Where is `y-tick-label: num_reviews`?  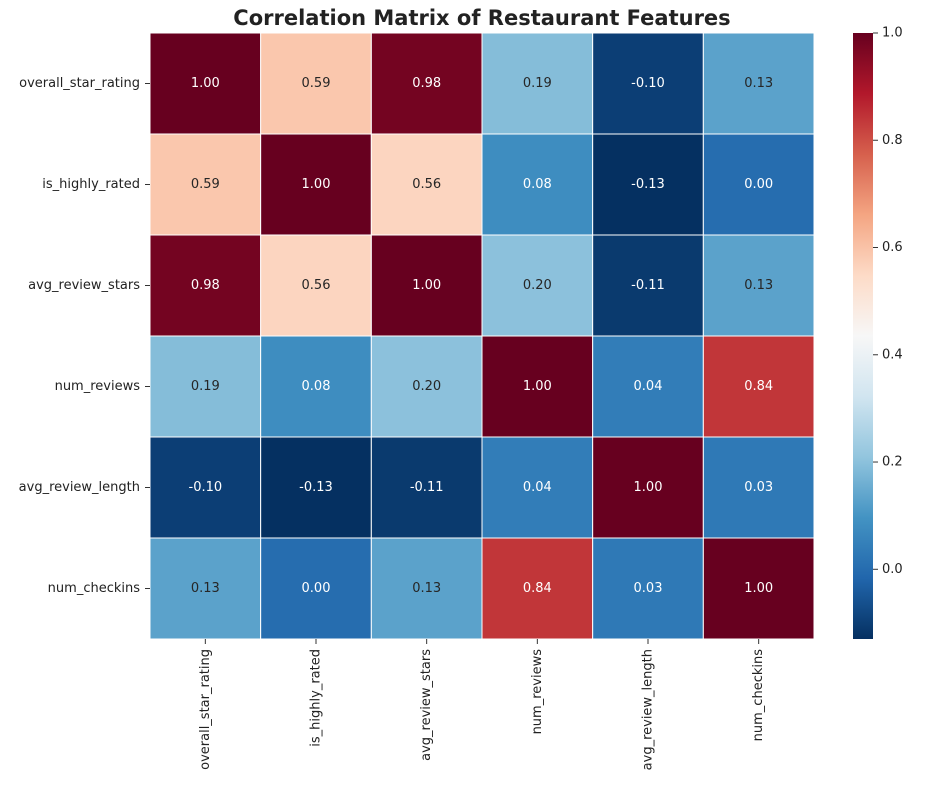 y-tick-label: num_reviews is located at coordinates (98, 386).